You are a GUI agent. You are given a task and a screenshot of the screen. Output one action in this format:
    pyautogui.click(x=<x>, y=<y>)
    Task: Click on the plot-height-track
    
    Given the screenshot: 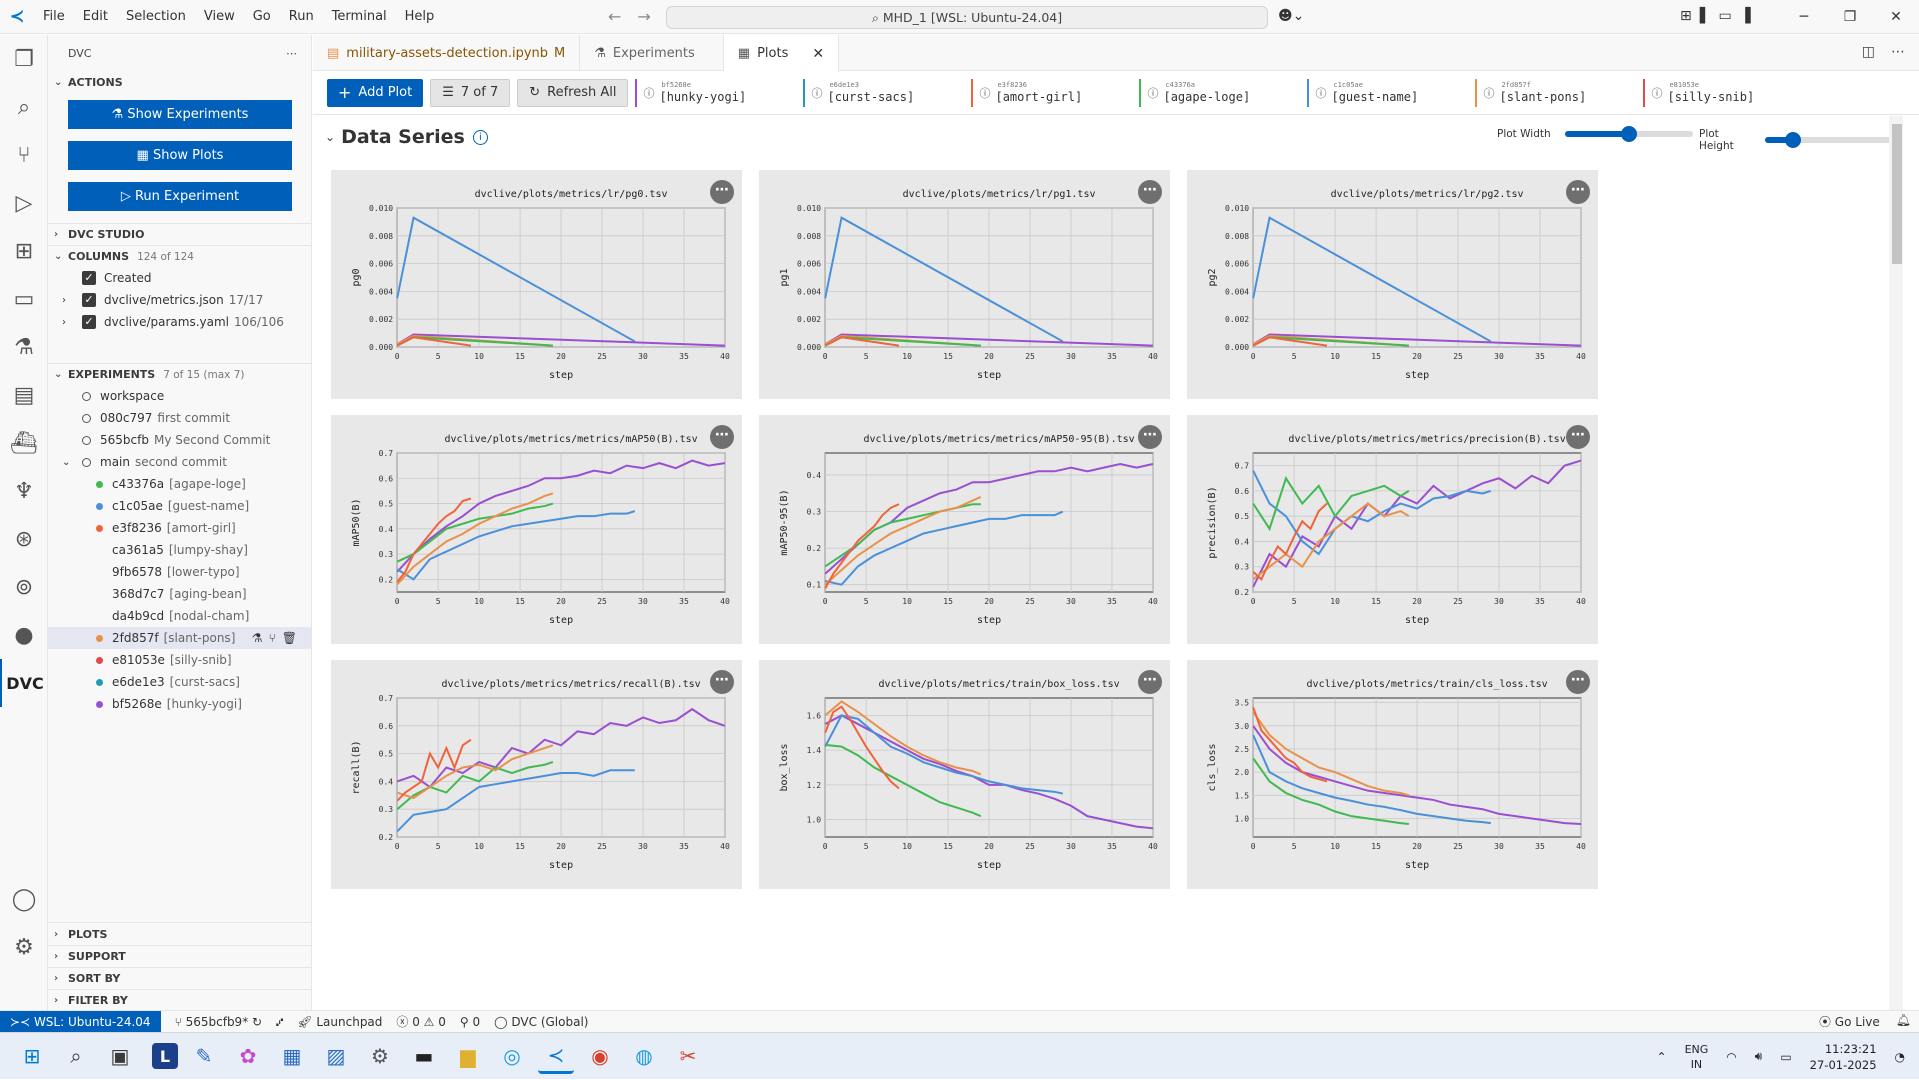 What is the action you would take?
    pyautogui.click(x=1834, y=140)
    